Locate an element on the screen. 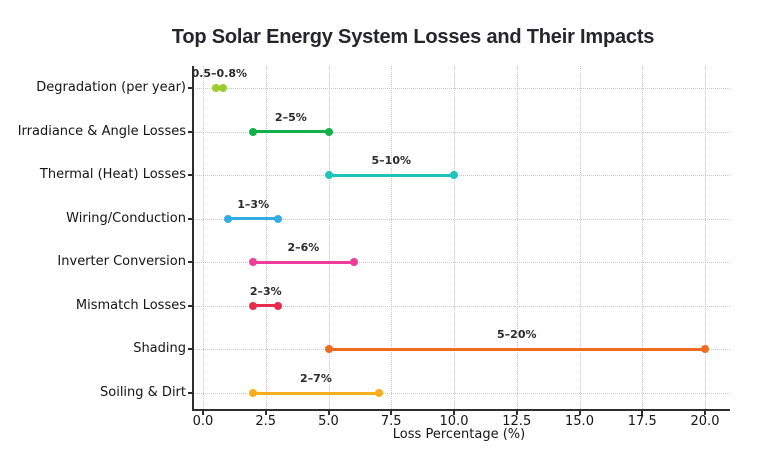 This screenshot has width=768, height=450. x-tick-label: 15.0 is located at coordinates (579, 421).